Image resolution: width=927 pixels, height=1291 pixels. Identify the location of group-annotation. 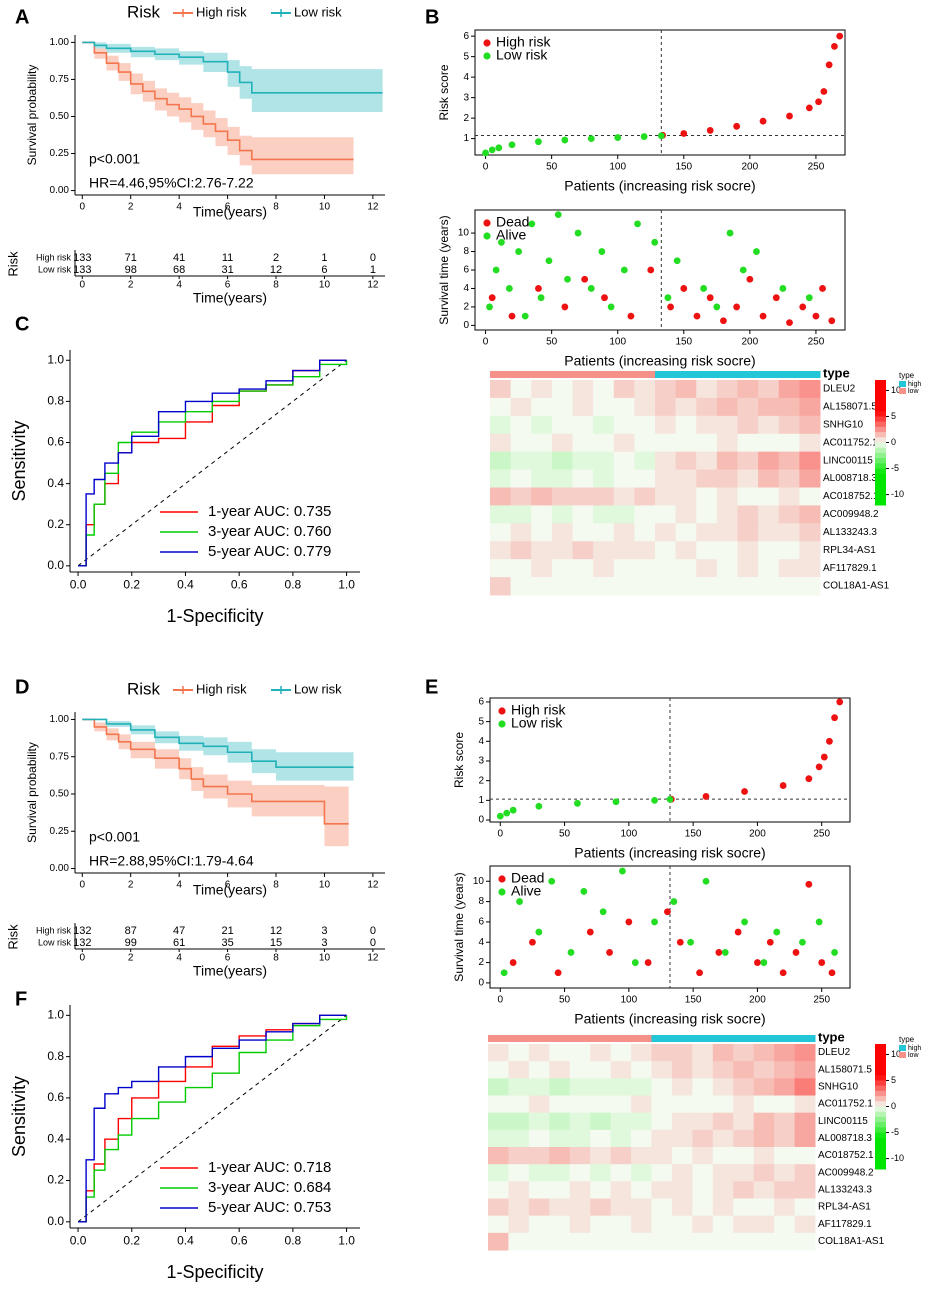
(764, 1038).